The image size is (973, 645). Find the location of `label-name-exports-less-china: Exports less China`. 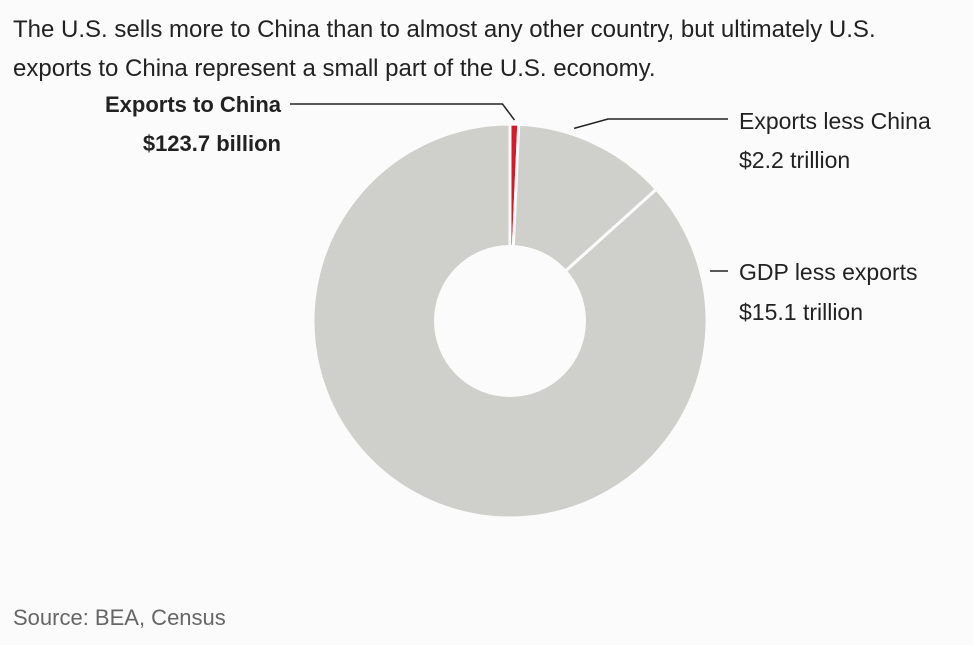

label-name-exports-less-china: Exports less China is located at coordinates (835, 121).